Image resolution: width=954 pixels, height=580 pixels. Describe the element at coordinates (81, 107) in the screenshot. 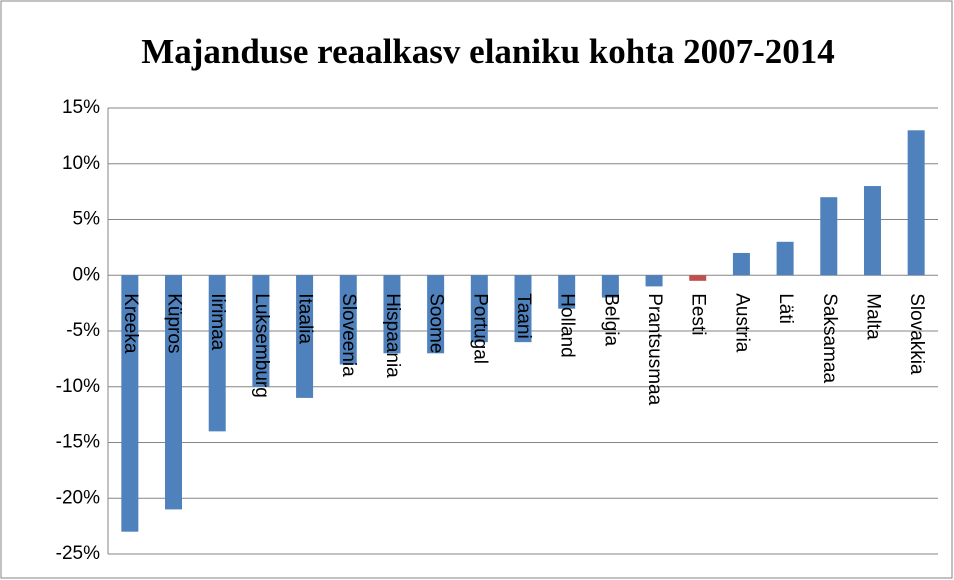

I see `y-tick-label: 15%` at that location.